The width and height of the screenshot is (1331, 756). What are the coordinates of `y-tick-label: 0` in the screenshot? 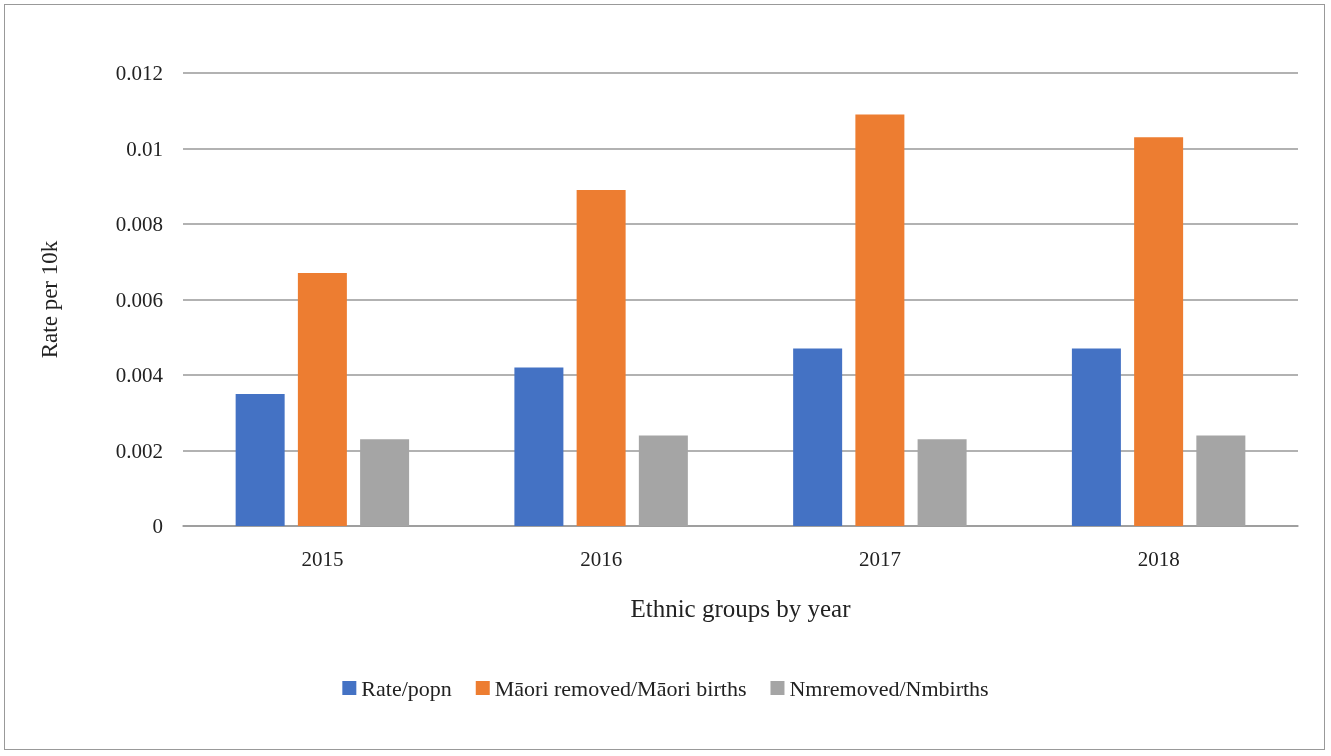 It's located at (157, 526).